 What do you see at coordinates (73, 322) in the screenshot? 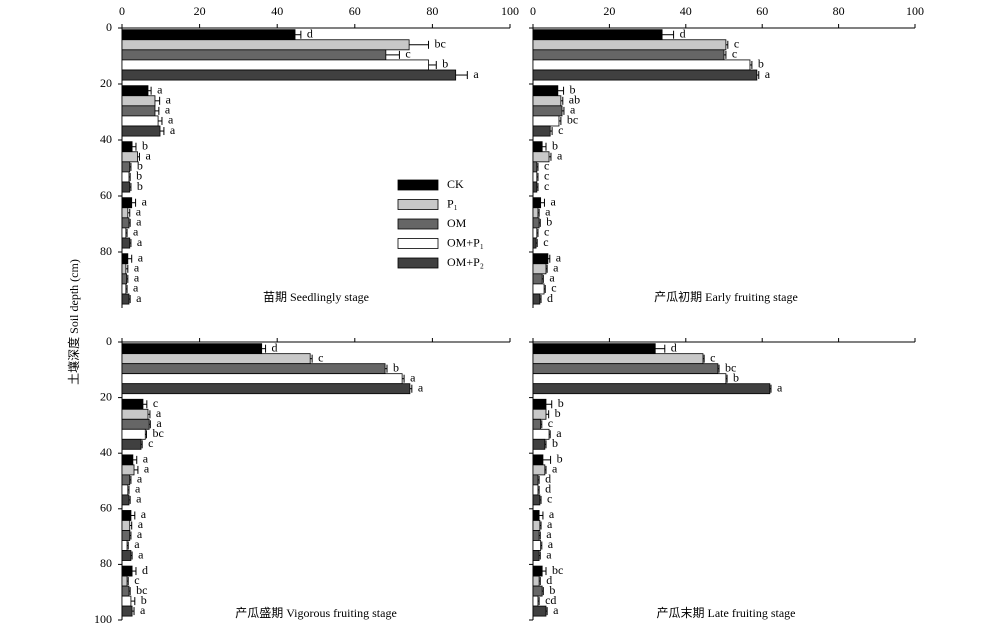
I see `y-axis-label: 土壤深度 Soil depth (cm)` at bounding box center [73, 322].